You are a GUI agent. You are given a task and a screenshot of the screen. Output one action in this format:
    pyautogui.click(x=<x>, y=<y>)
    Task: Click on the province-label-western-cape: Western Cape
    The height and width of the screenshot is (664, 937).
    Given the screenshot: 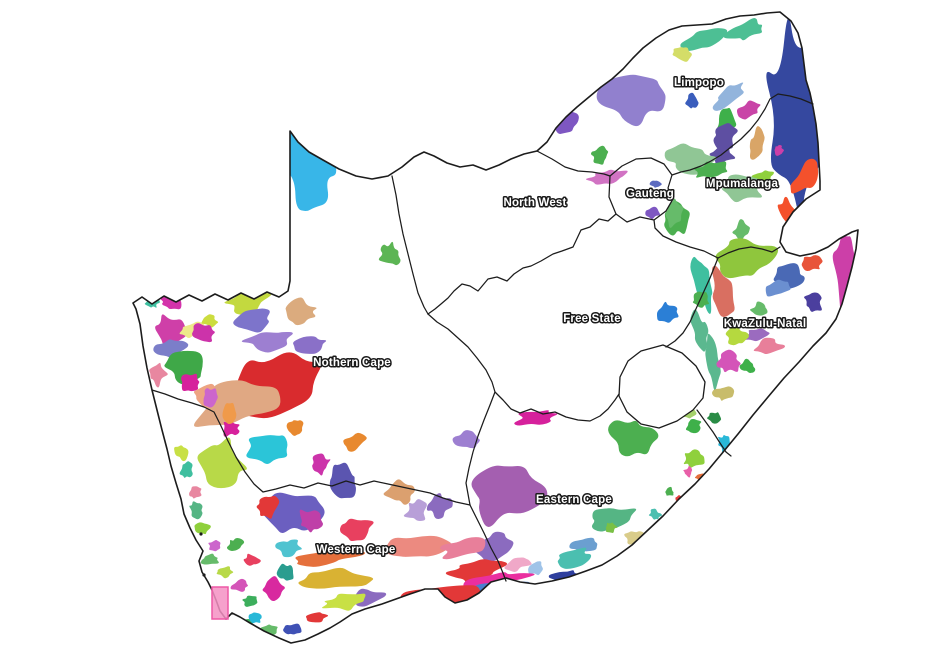 What is the action you would take?
    pyautogui.click(x=356, y=550)
    